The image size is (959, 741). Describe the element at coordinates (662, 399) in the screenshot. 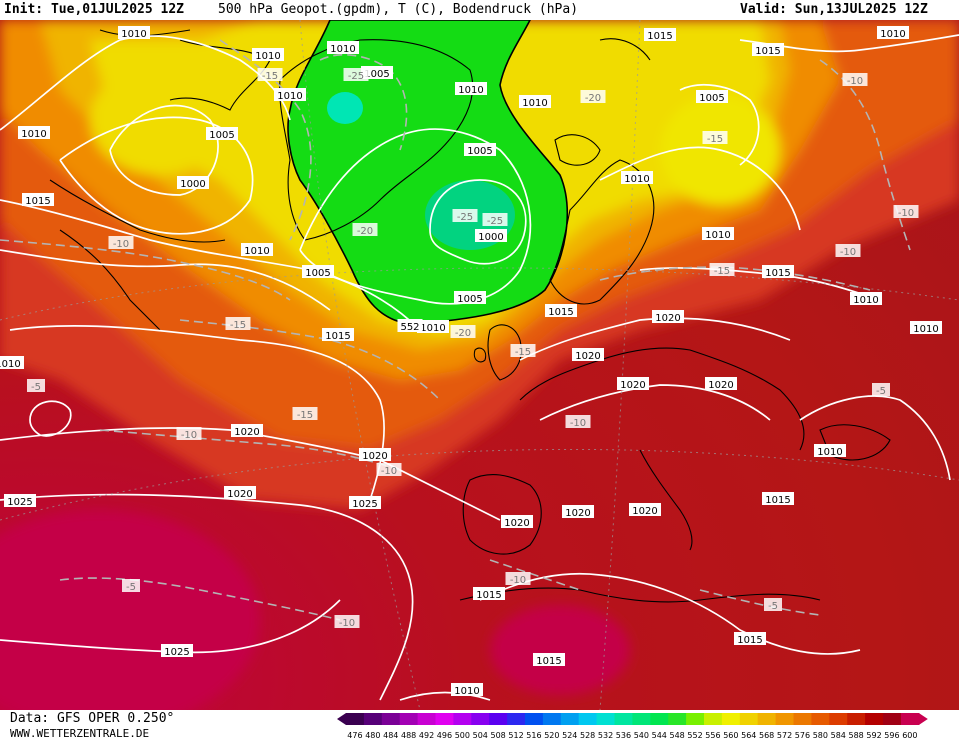

I see `coast-europe` at that location.